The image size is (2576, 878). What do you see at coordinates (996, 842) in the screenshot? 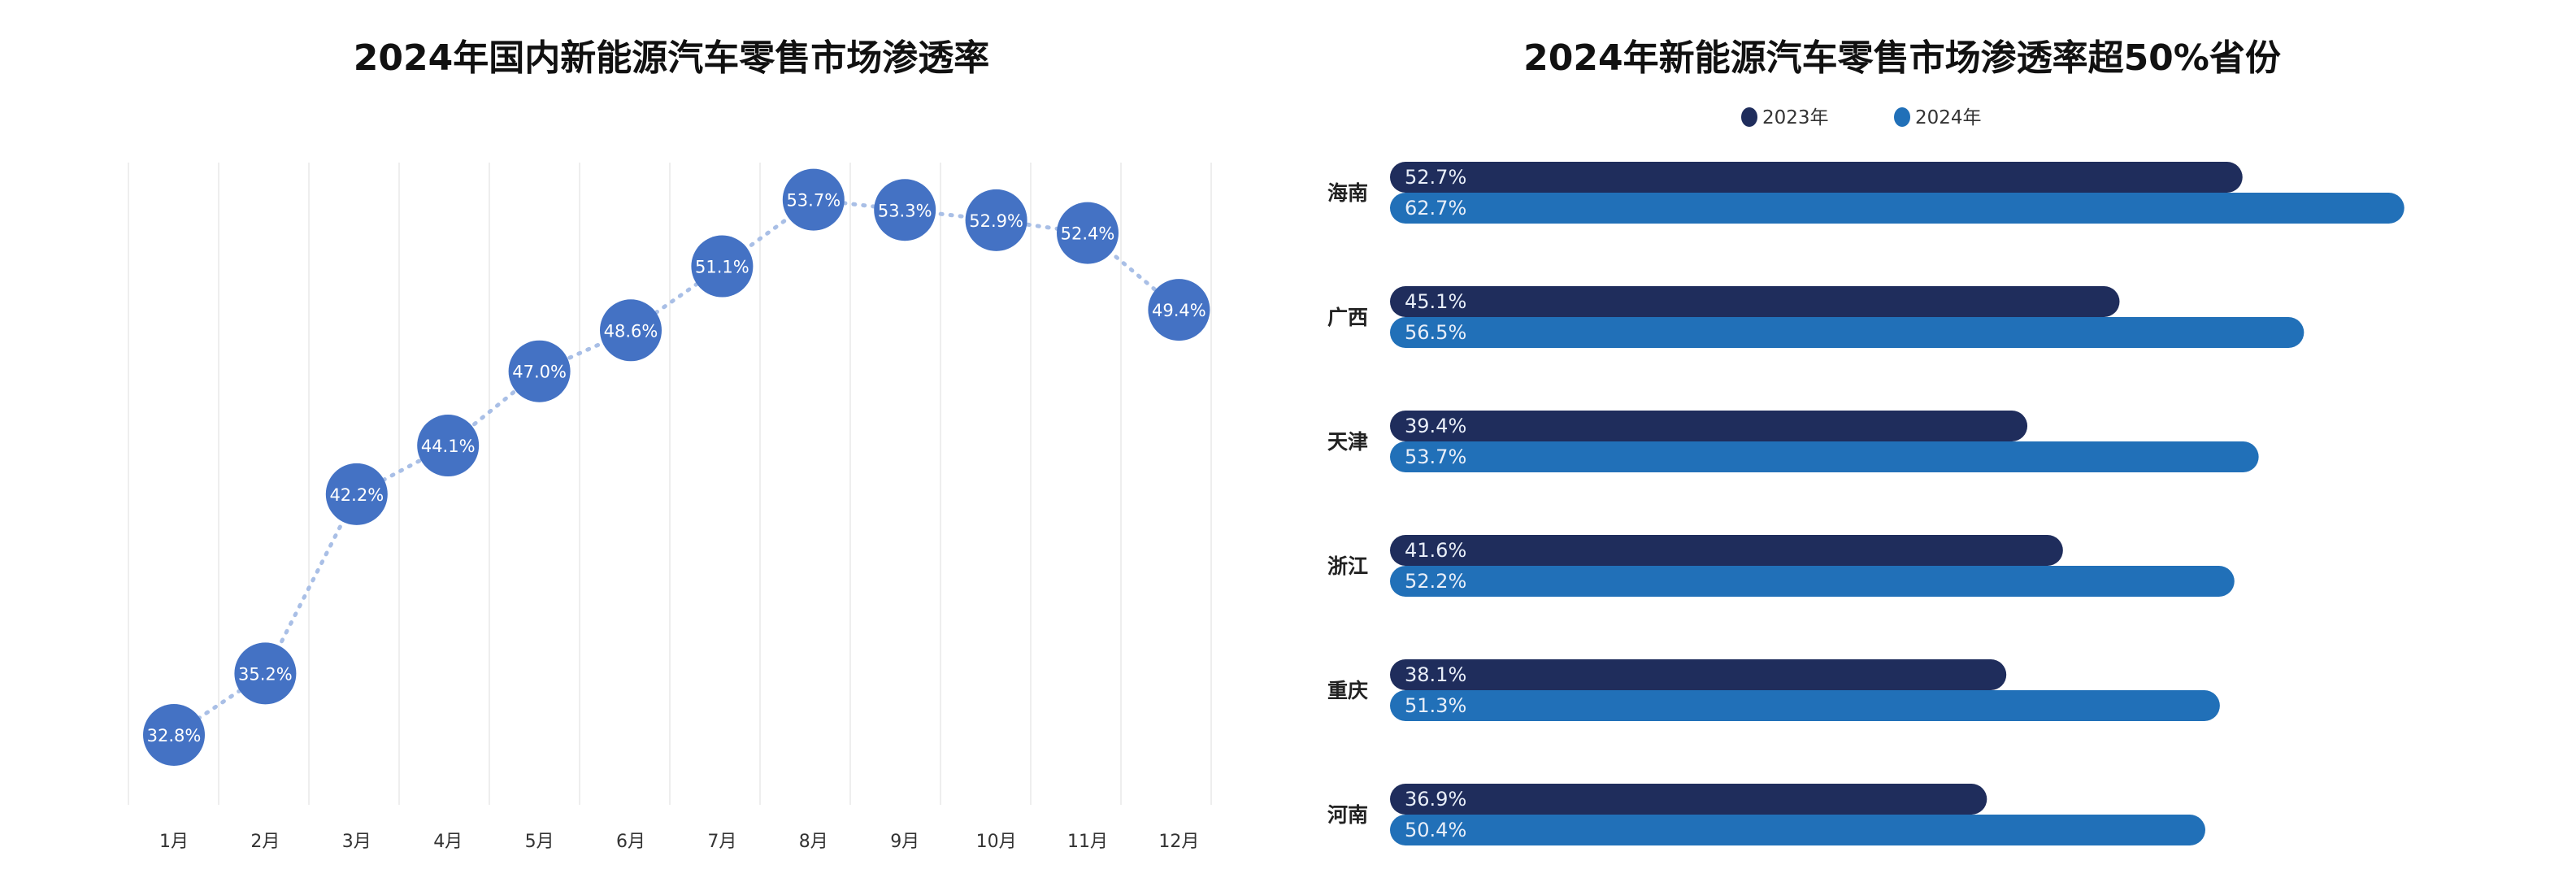
I see `x-tick-label: 10月` at bounding box center [996, 842].